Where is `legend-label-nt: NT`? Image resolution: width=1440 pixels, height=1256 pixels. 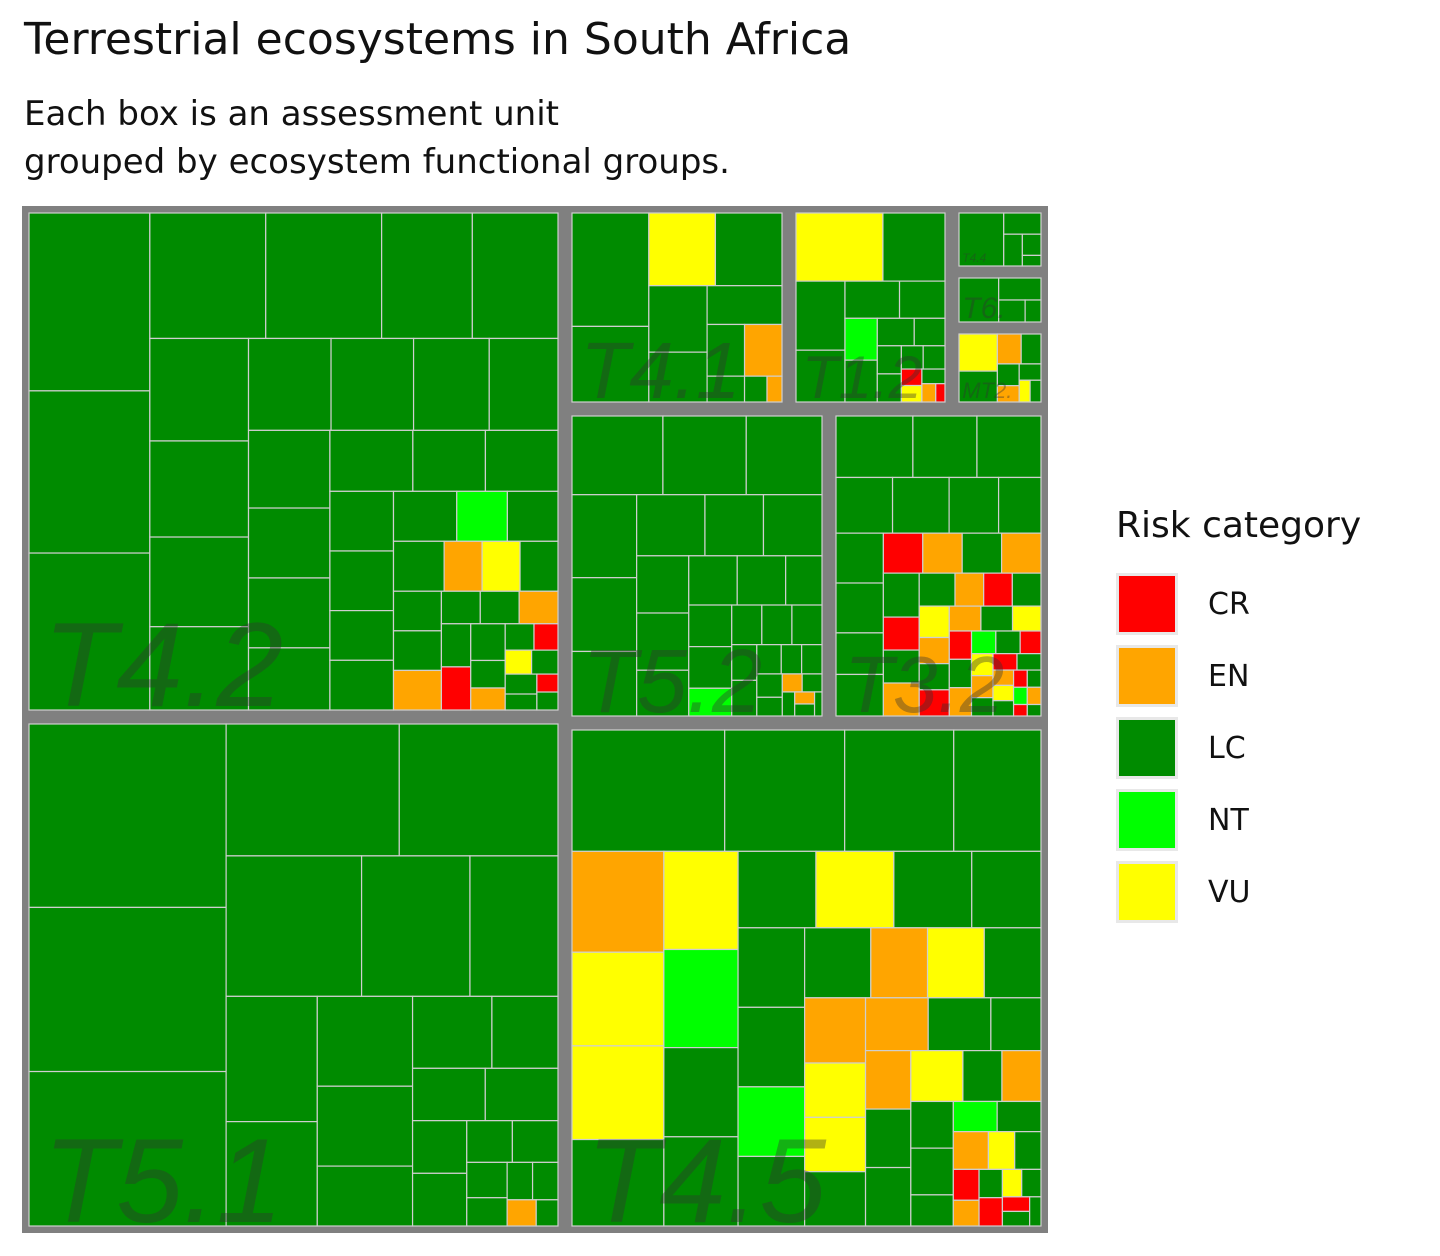
legend-label-nt: NT is located at coordinates (1228, 820).